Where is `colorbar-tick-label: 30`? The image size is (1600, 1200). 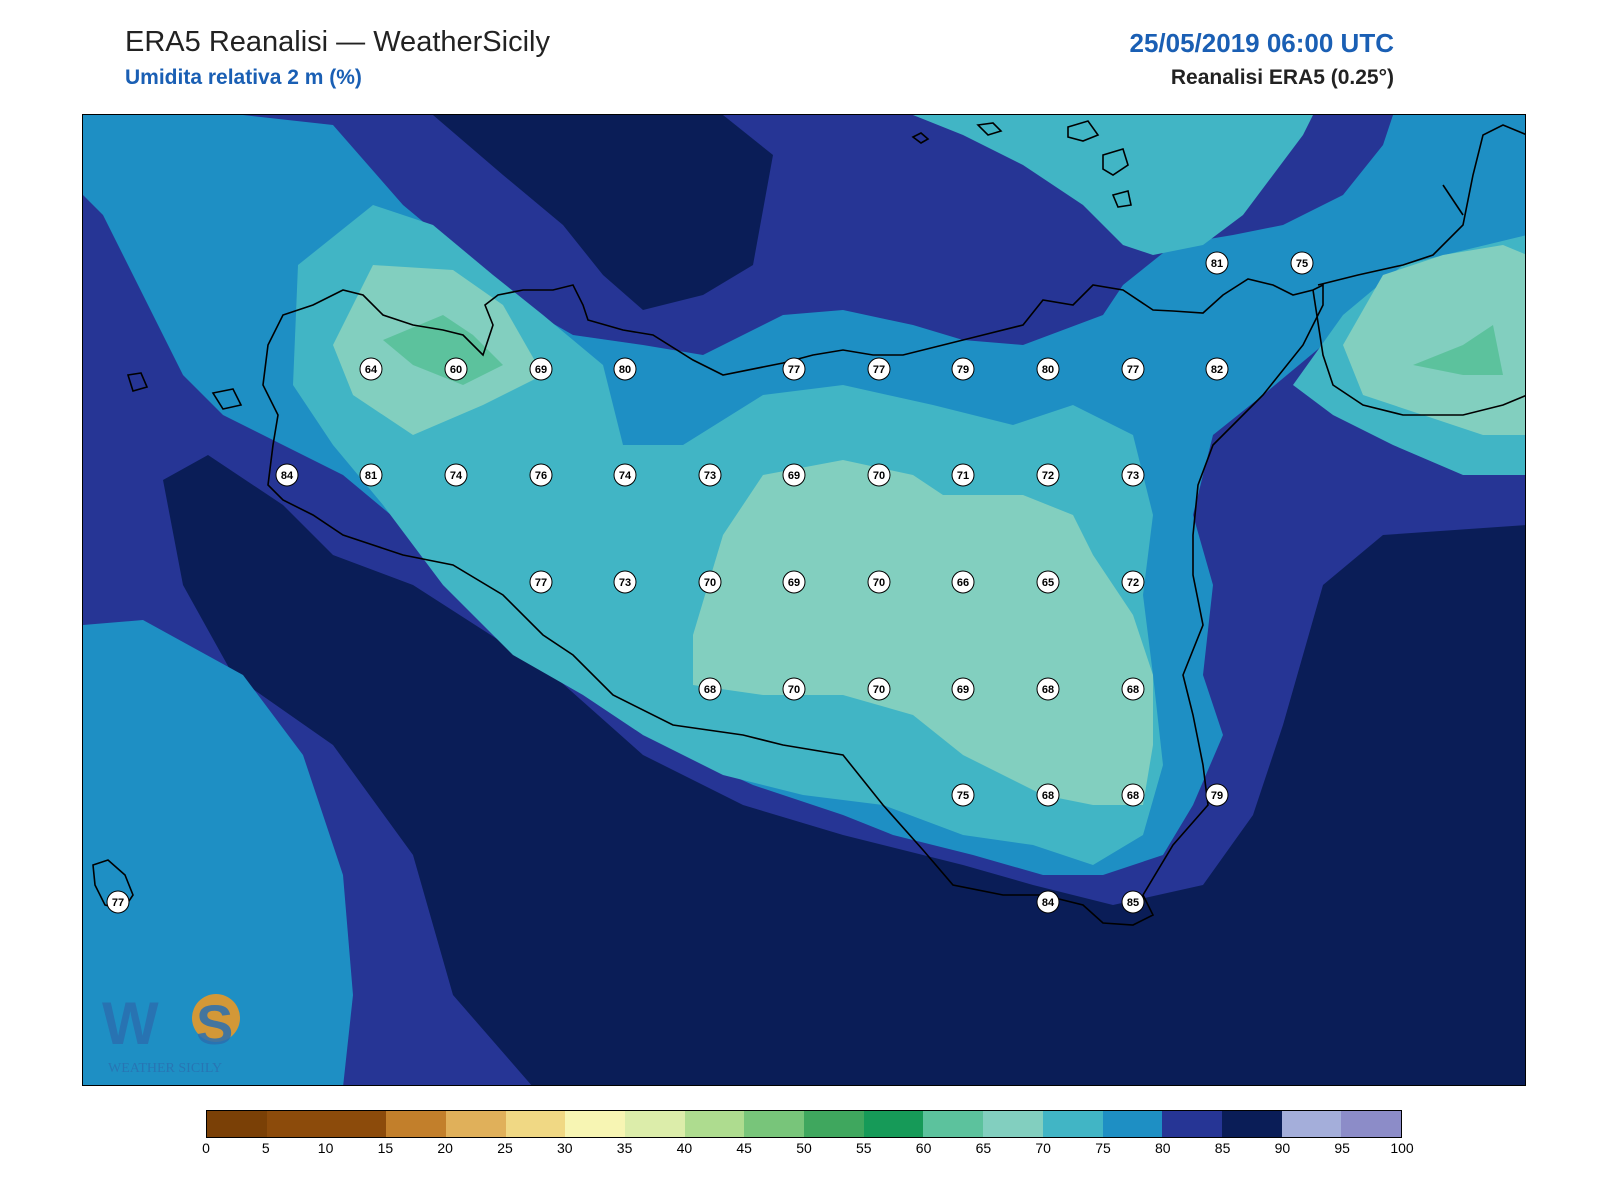 colorbar-tick-label: 30 is located at coordinates (565, 1148).